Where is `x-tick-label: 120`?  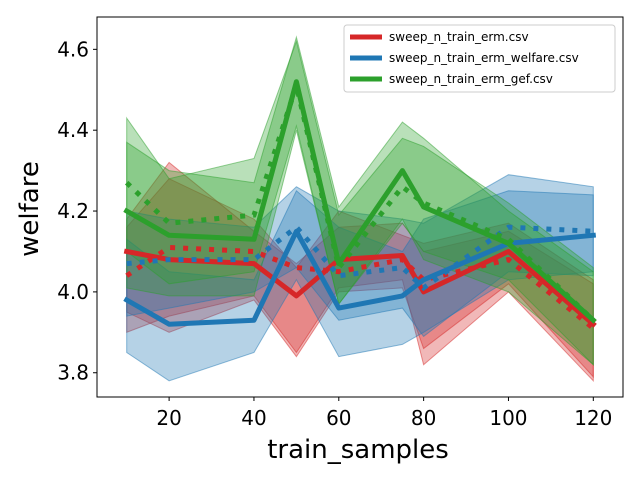 x-tick-label: 120 is located at coordinates (593, 418).